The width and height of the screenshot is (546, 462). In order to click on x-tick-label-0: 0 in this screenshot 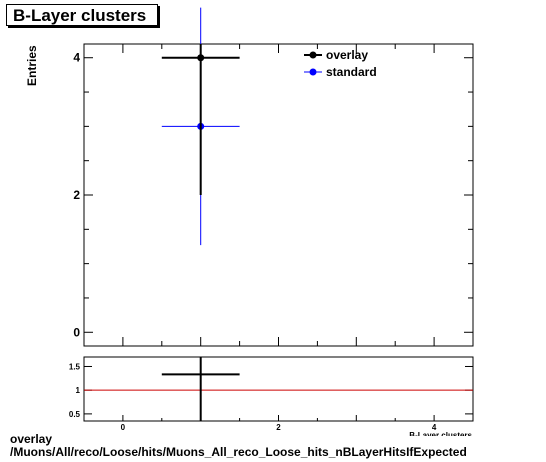, I will do `click(123, 427)`.